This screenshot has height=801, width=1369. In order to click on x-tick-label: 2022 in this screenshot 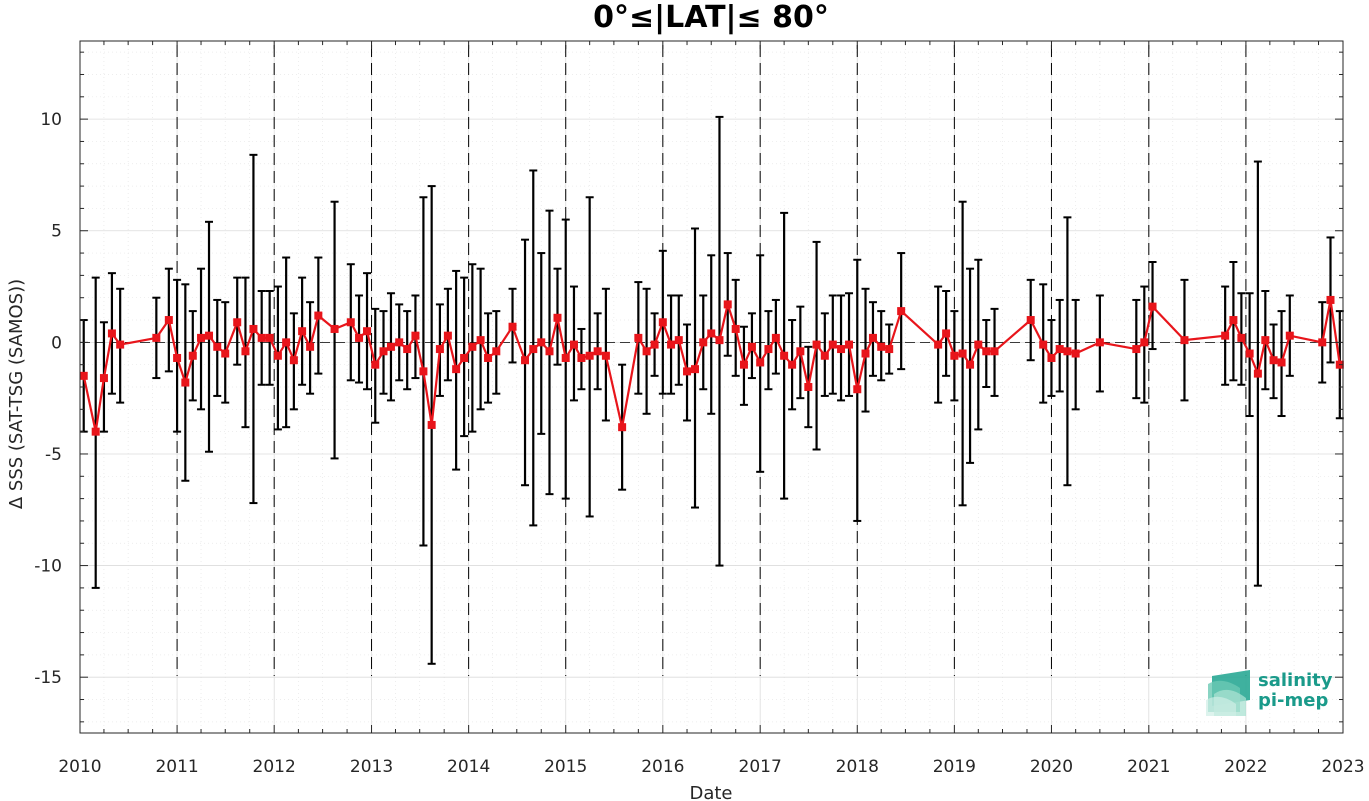, I will do `click(1245, 767)`.